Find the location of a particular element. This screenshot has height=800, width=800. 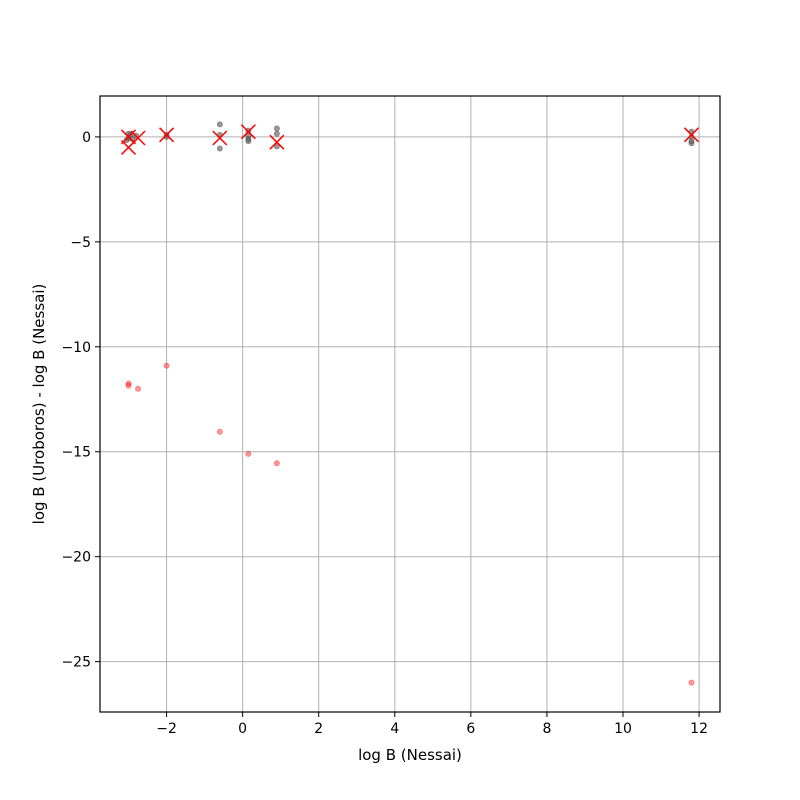

y-tick-label: −15 is located at coordinates (76, 453).